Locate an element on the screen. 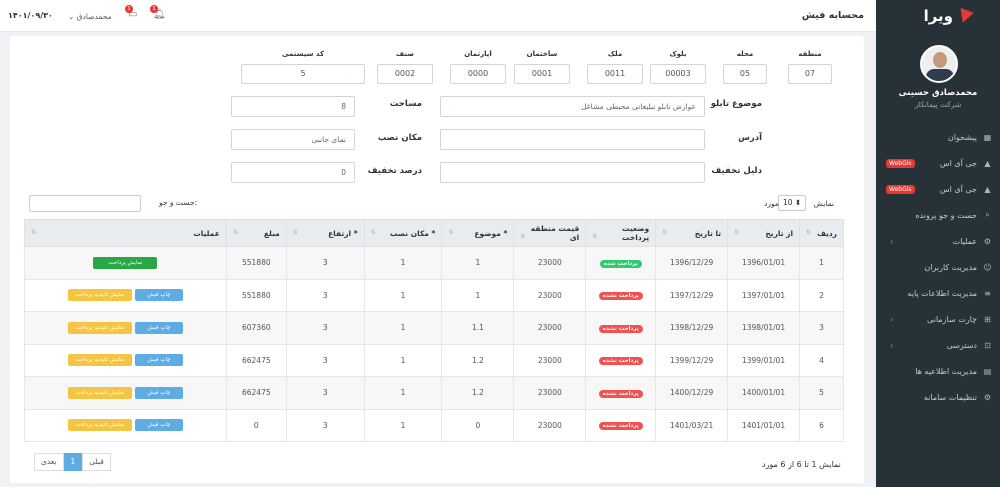 Image resolution: width=1000 pixels, height=487 pixels. sidebar-item-5: ☺ مدیریت کاربران is located at coordinates (938, 267).